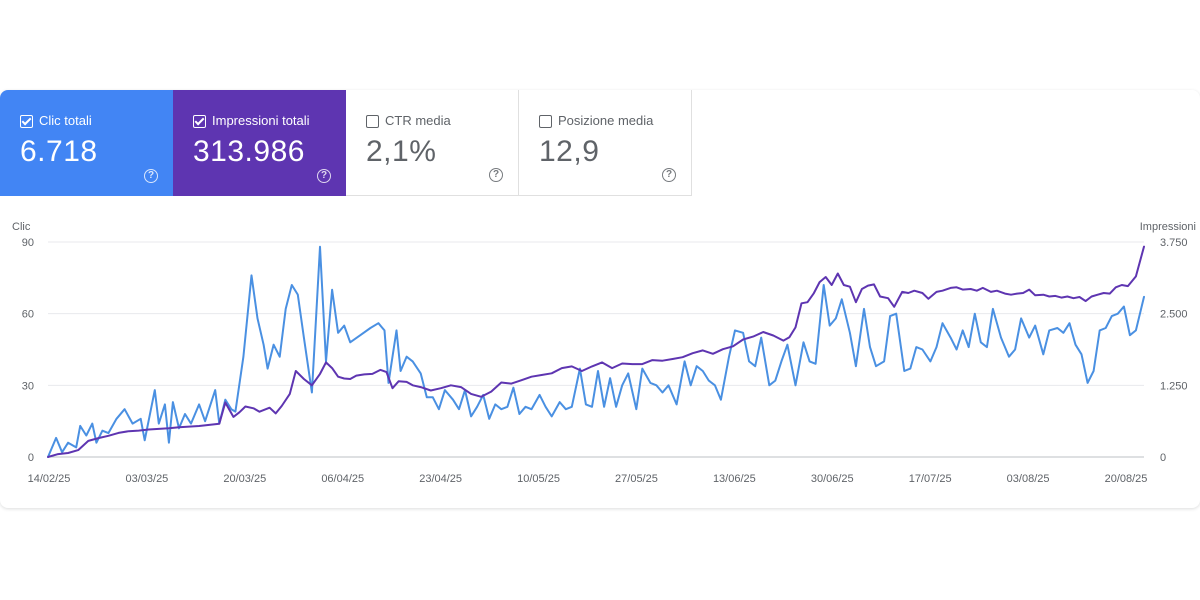 Image resolution: width=1200 pixels, height=600 pixels. I want to click on y-left-tick-label: 0, so click(31, 458).